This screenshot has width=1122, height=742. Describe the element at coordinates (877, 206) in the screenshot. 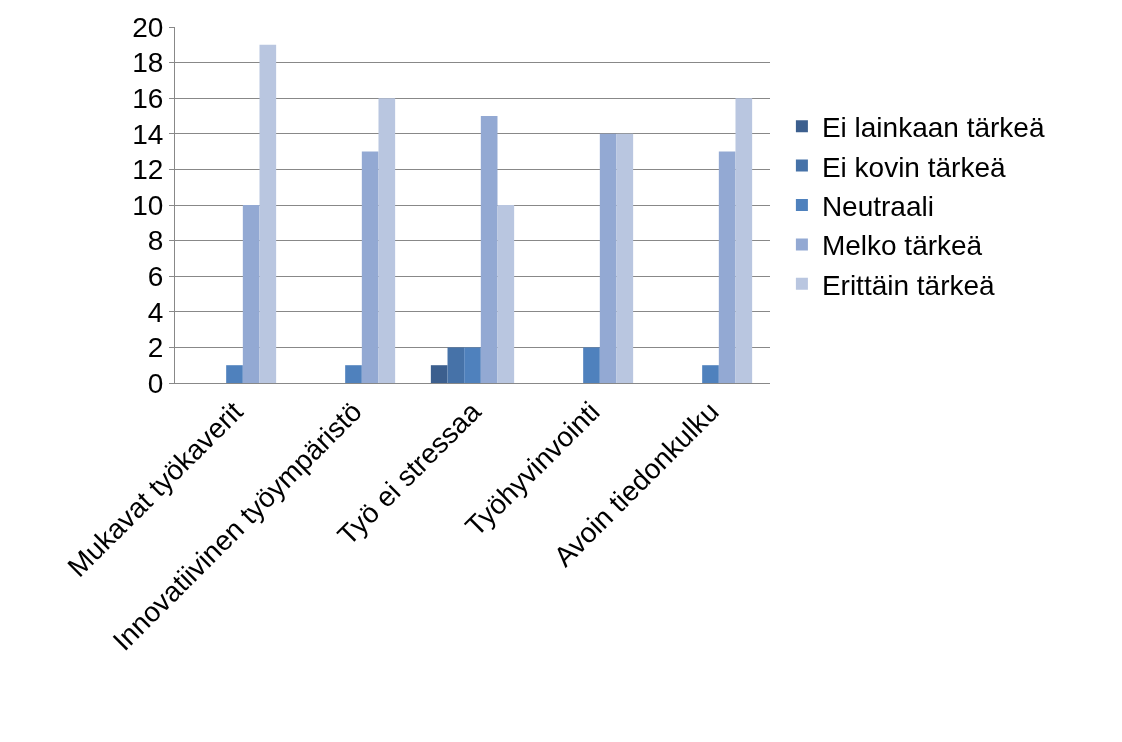

I see `legend-label: Neutraali` at that location.